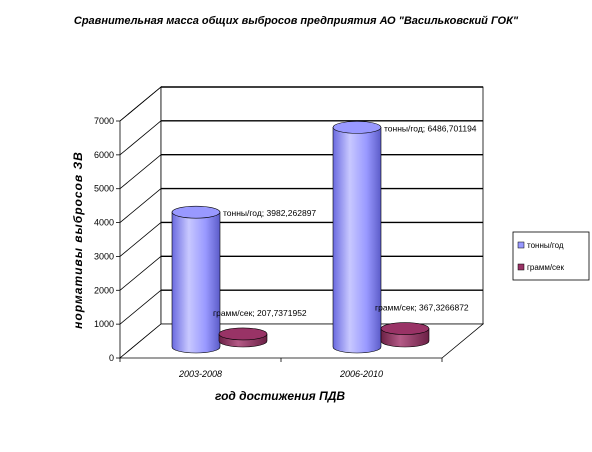  What do you see at coordinates (430, 128) in the screenshot?
I see `data-label: тонны/год; 6486,701194` at bounding box center [430, 128].